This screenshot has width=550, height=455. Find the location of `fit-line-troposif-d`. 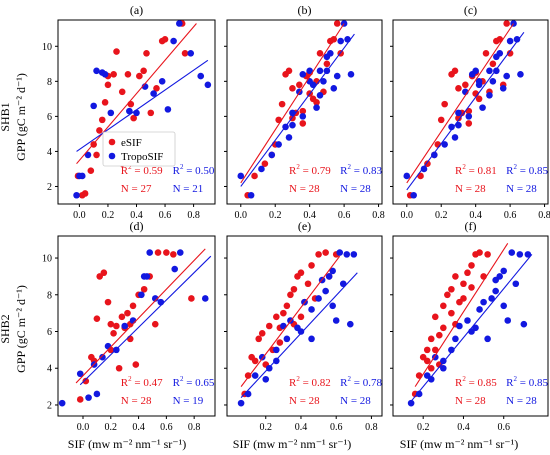

fit-line-troposif-d is located at coordinates (145, 320).